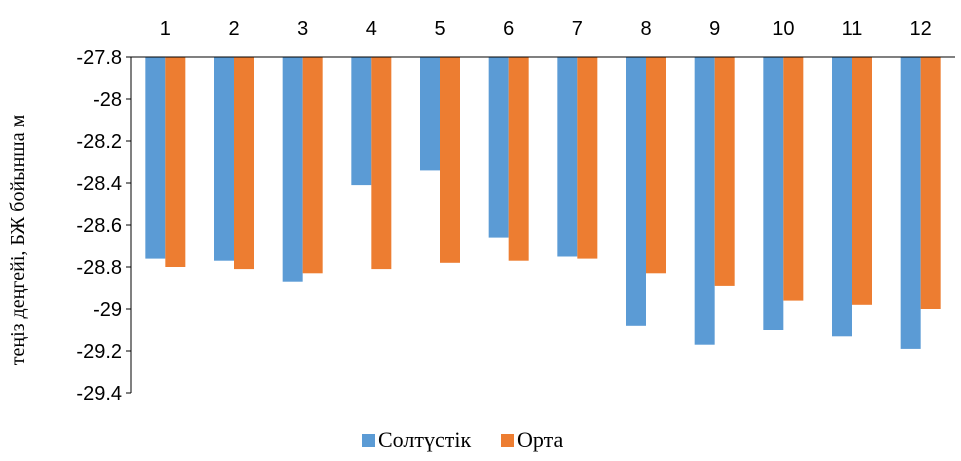 The width and height of the screenshot is (961, 461). I want to click on x-tick-label: 11, so click(852, 29).